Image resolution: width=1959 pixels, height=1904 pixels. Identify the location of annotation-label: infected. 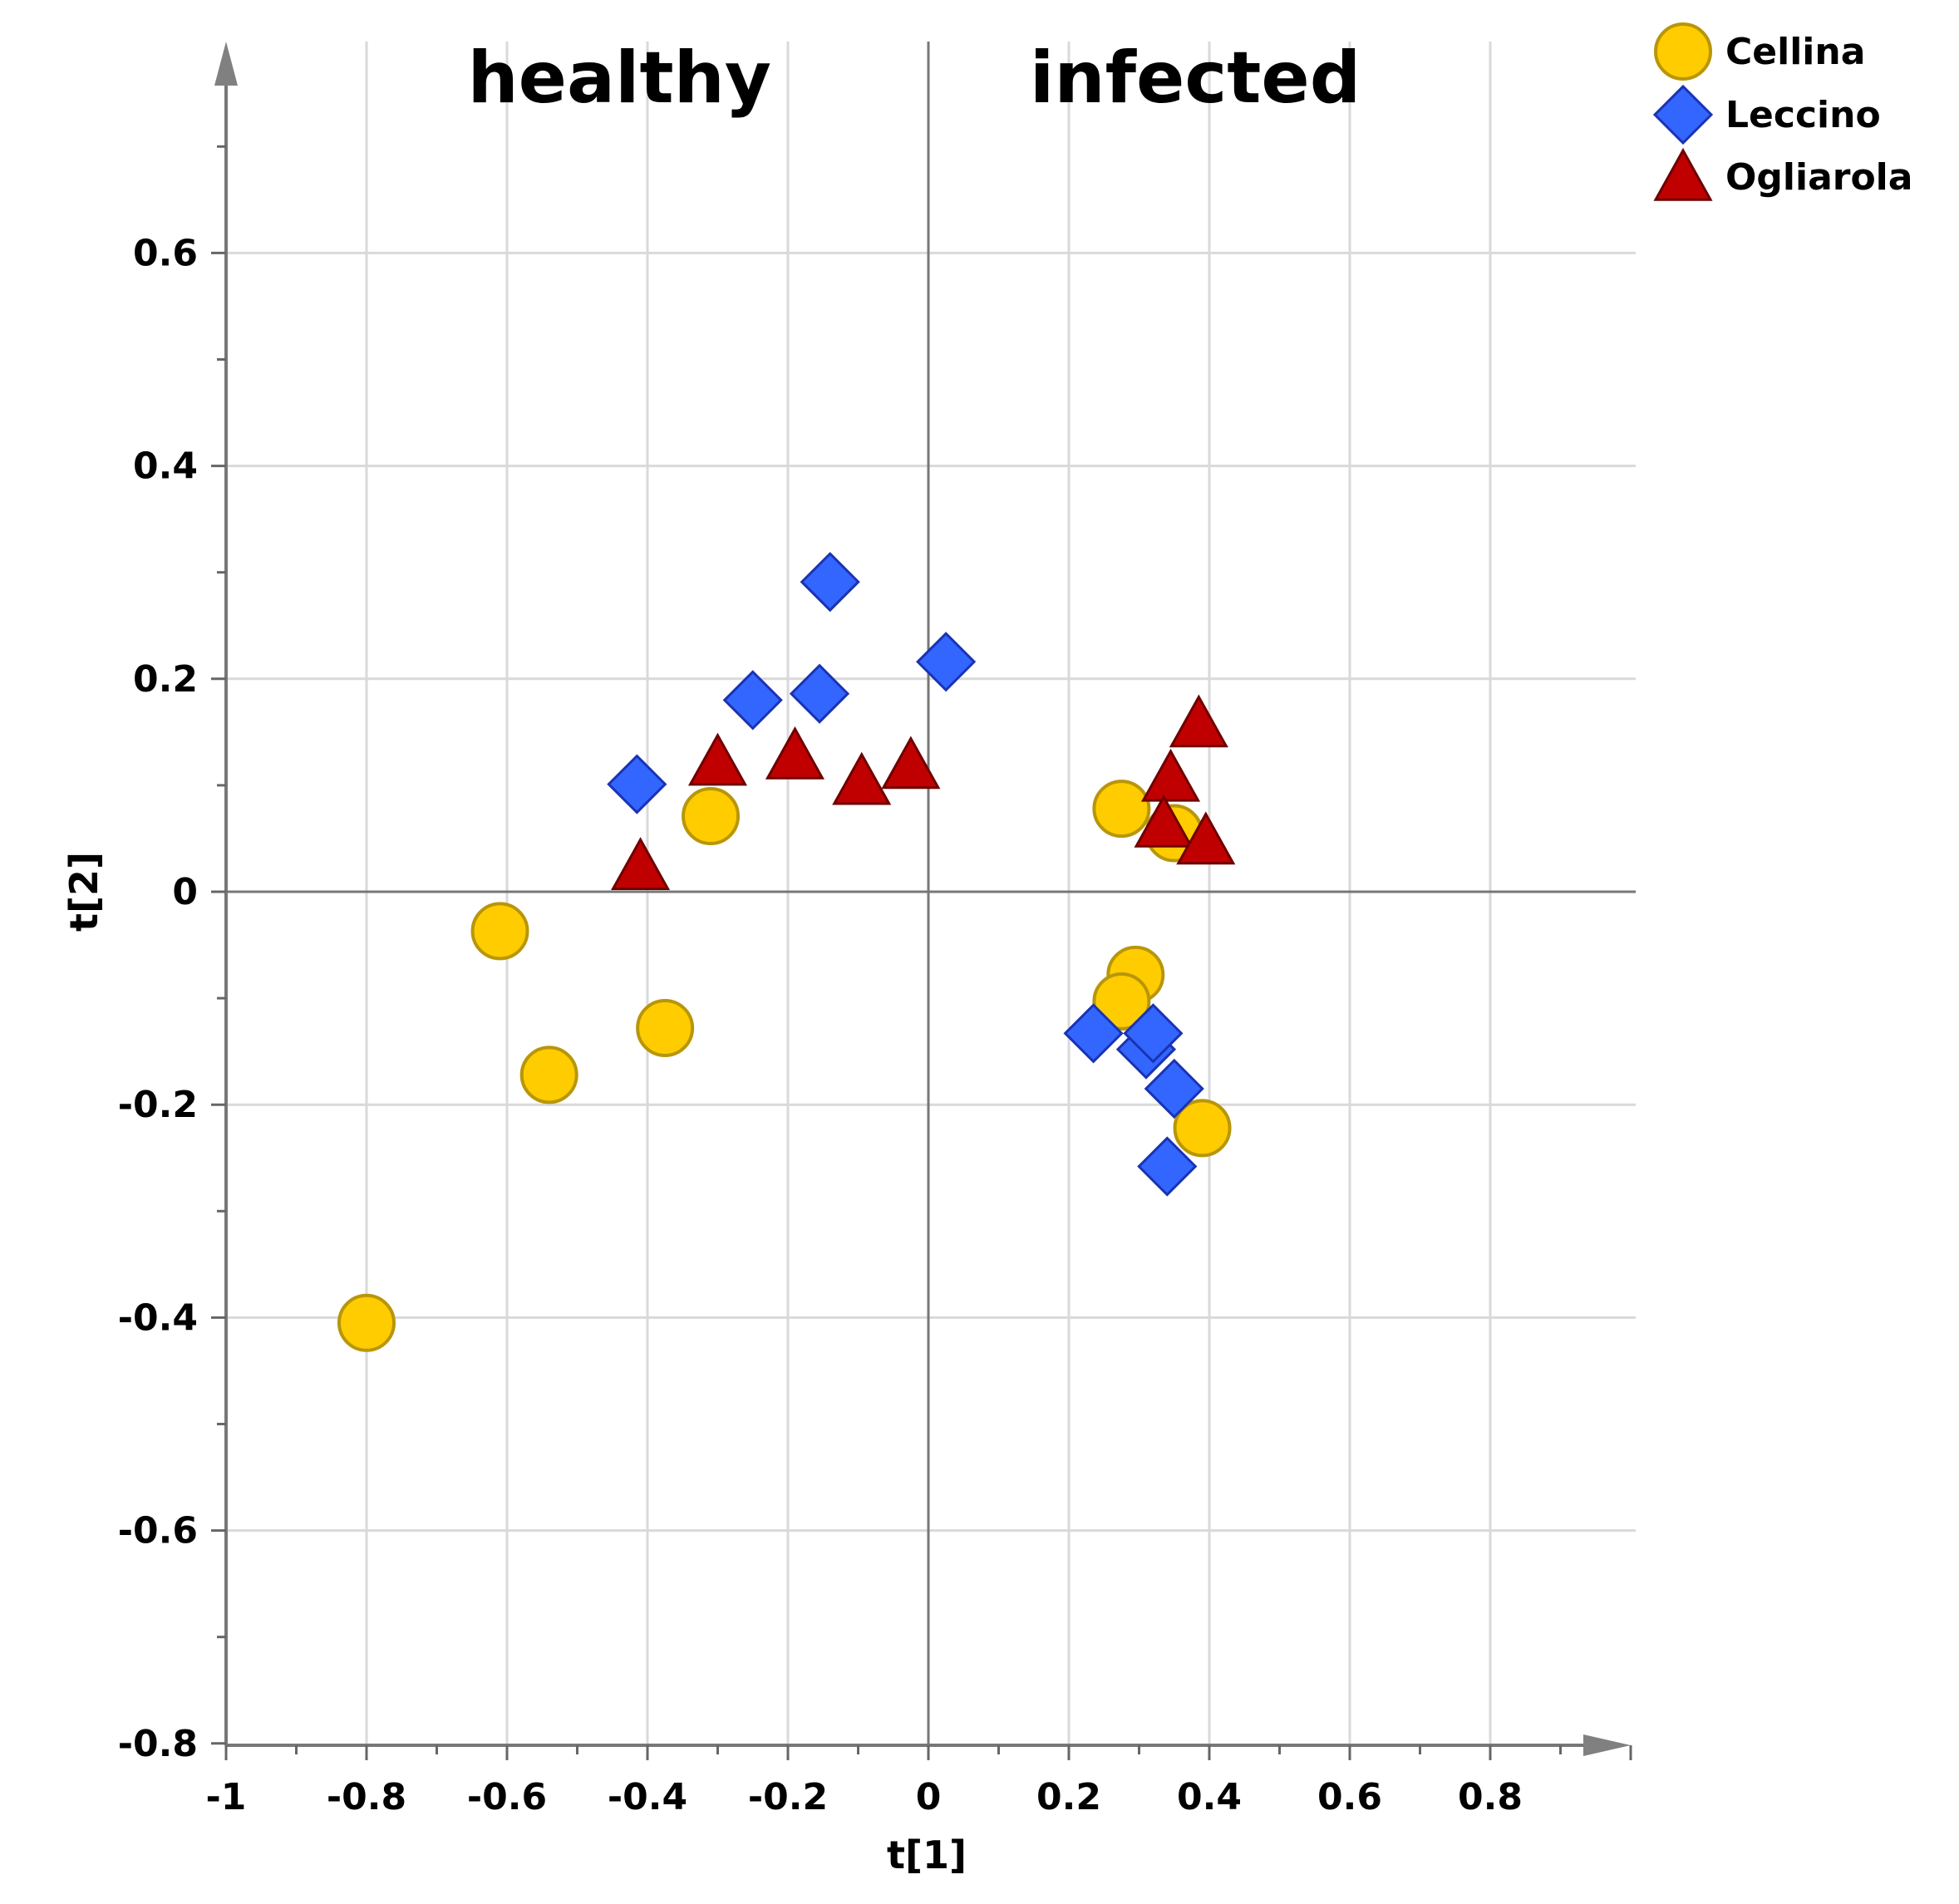
(1195, 78).